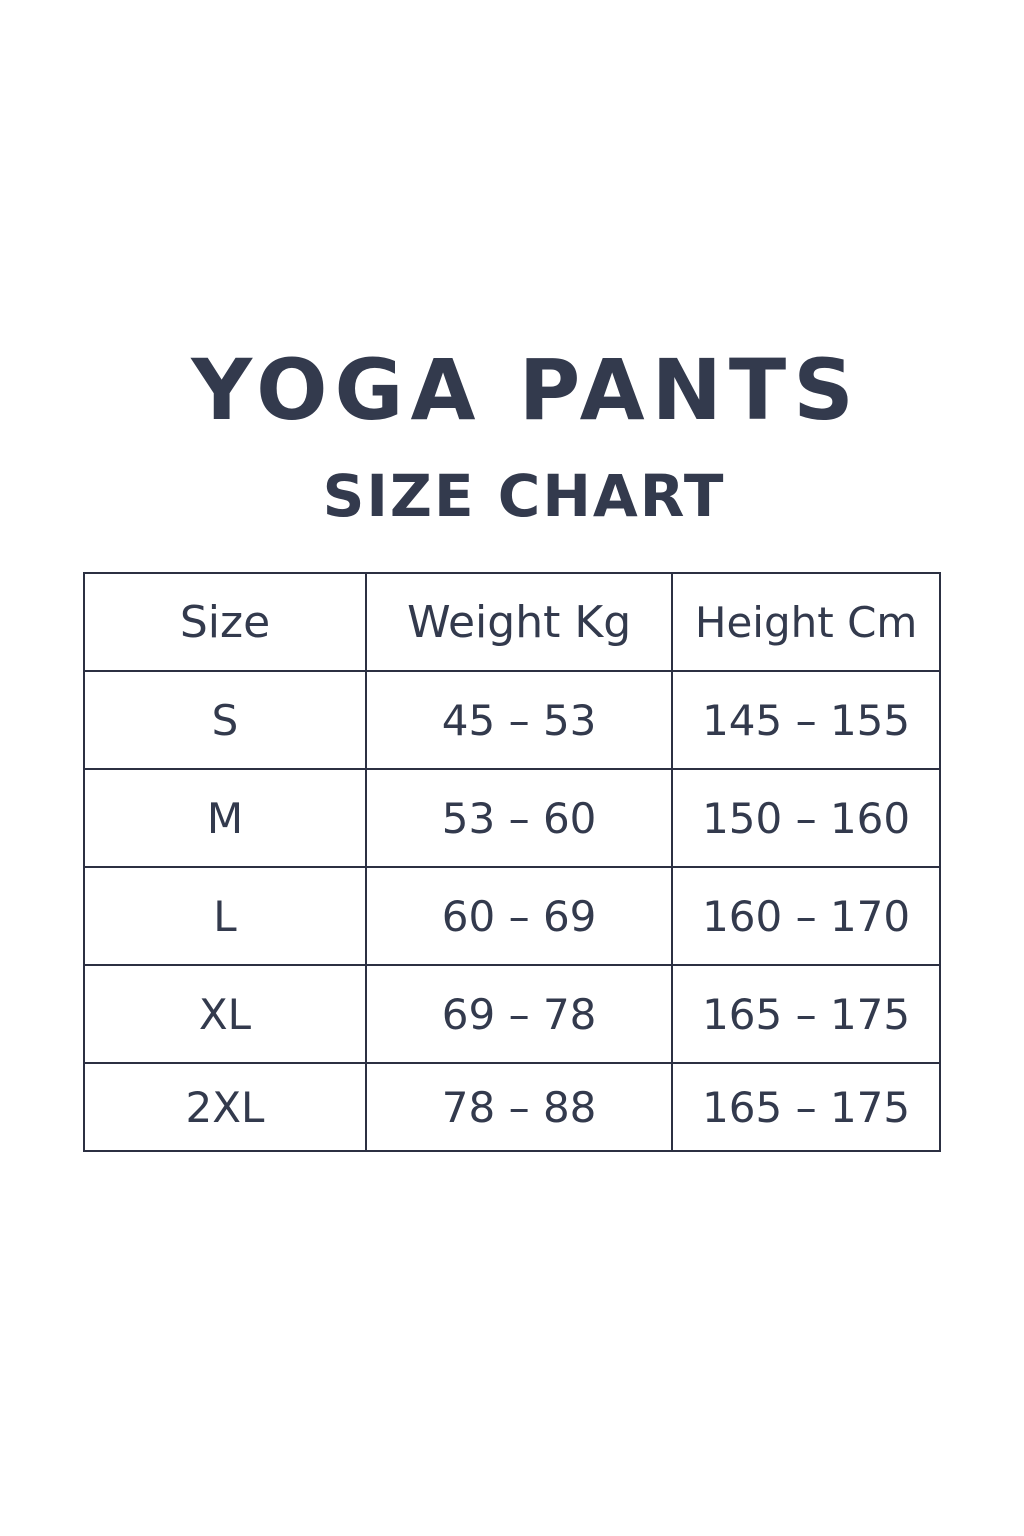 The width and height of the screenshot is (1024, 1536). What do you see at coordinates (526, 390) in the screenshot?
I see `page-title: YOGA PANTS` at bounding box center [526, 390].